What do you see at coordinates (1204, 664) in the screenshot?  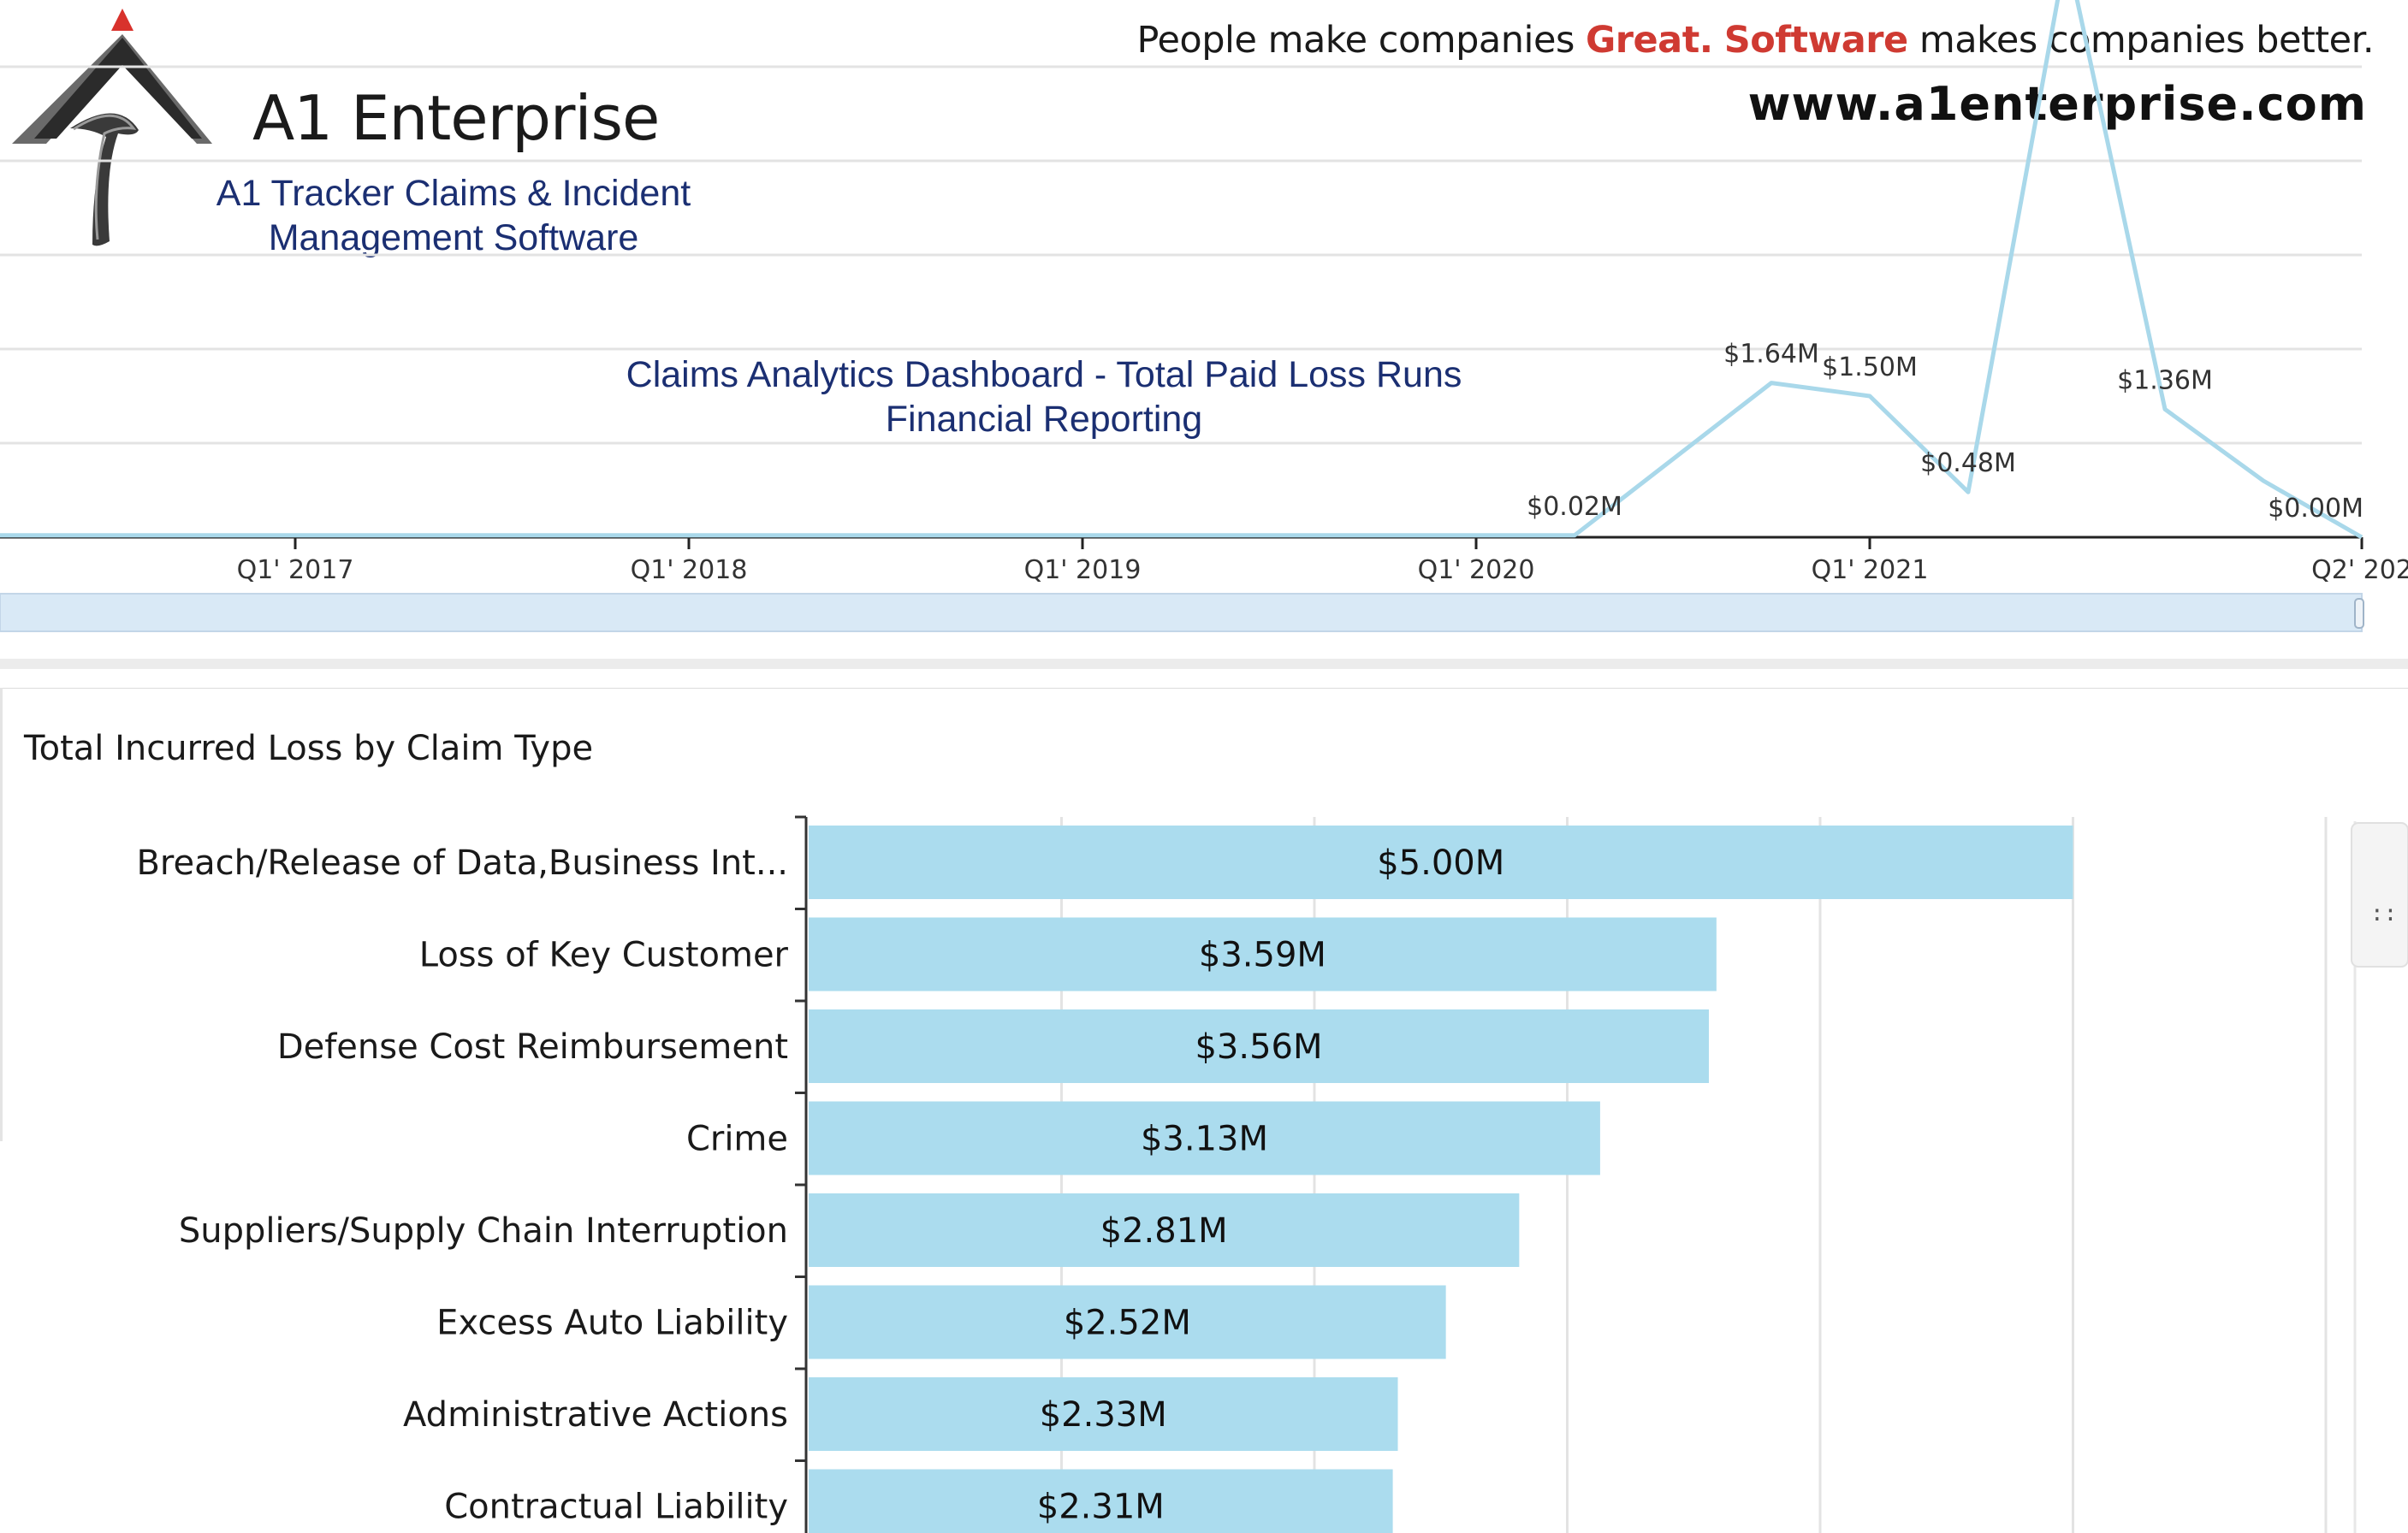 I see `section-divider` at bounding box center [1204, 664].